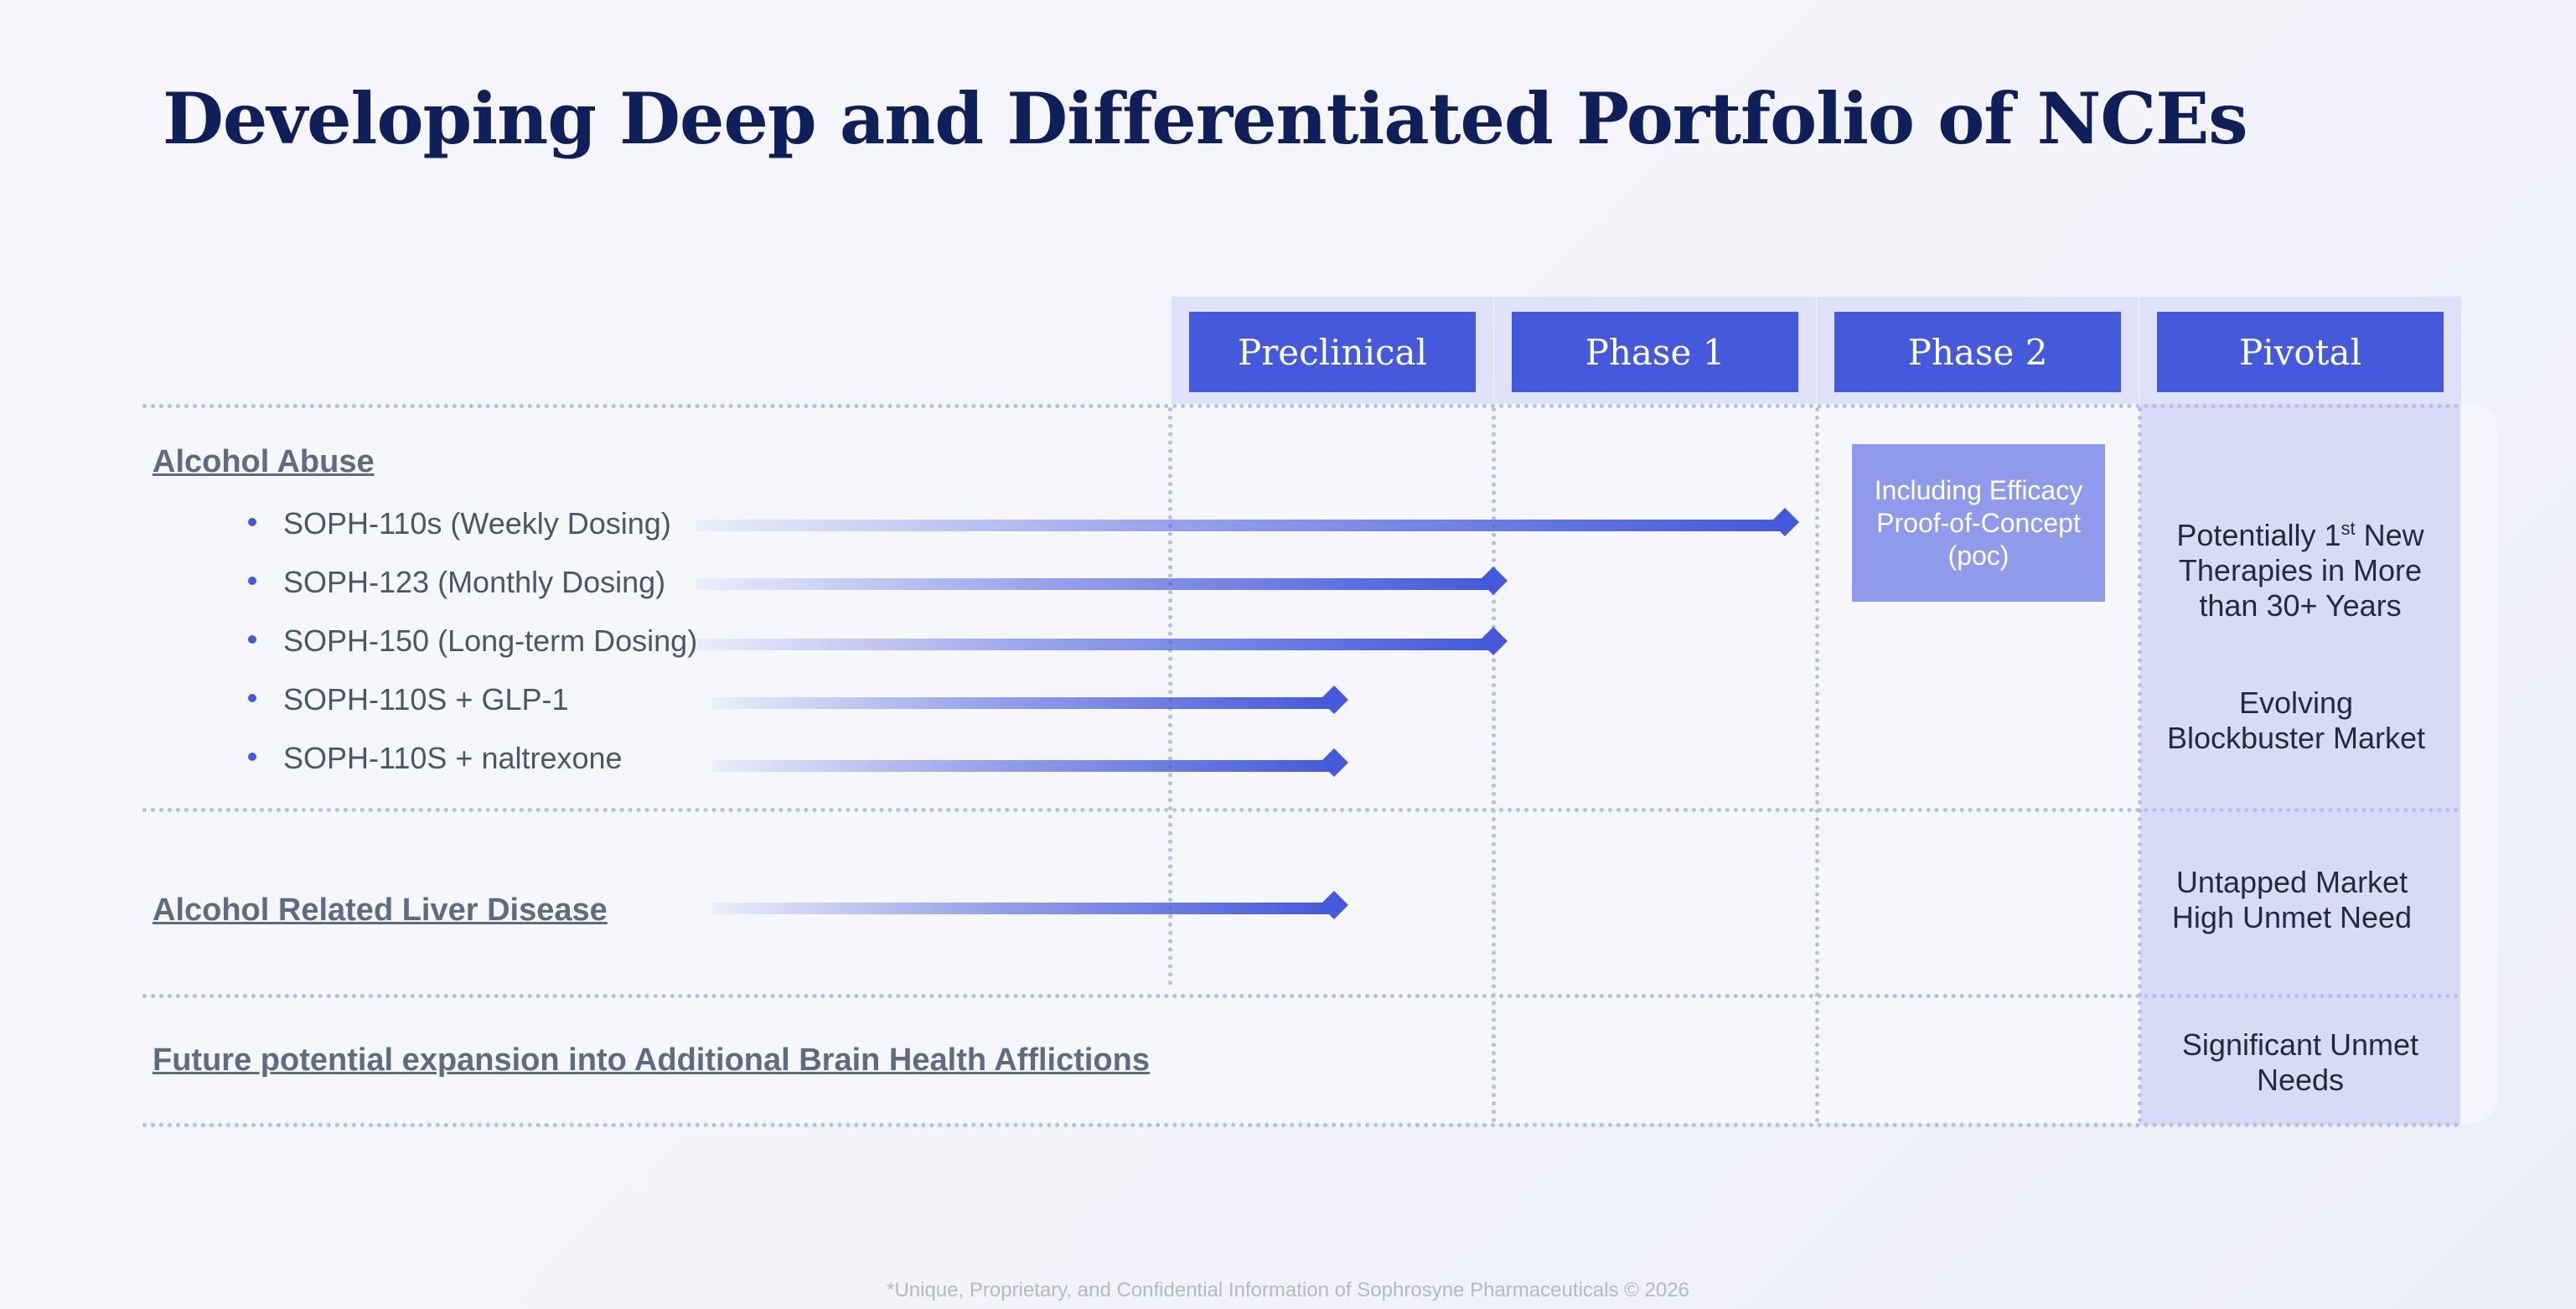 This screenshot has height=1309, width=2576. I want to click on pipeline-item-label: SOPH-110s (Weekly Dosing), so click(477, 523).